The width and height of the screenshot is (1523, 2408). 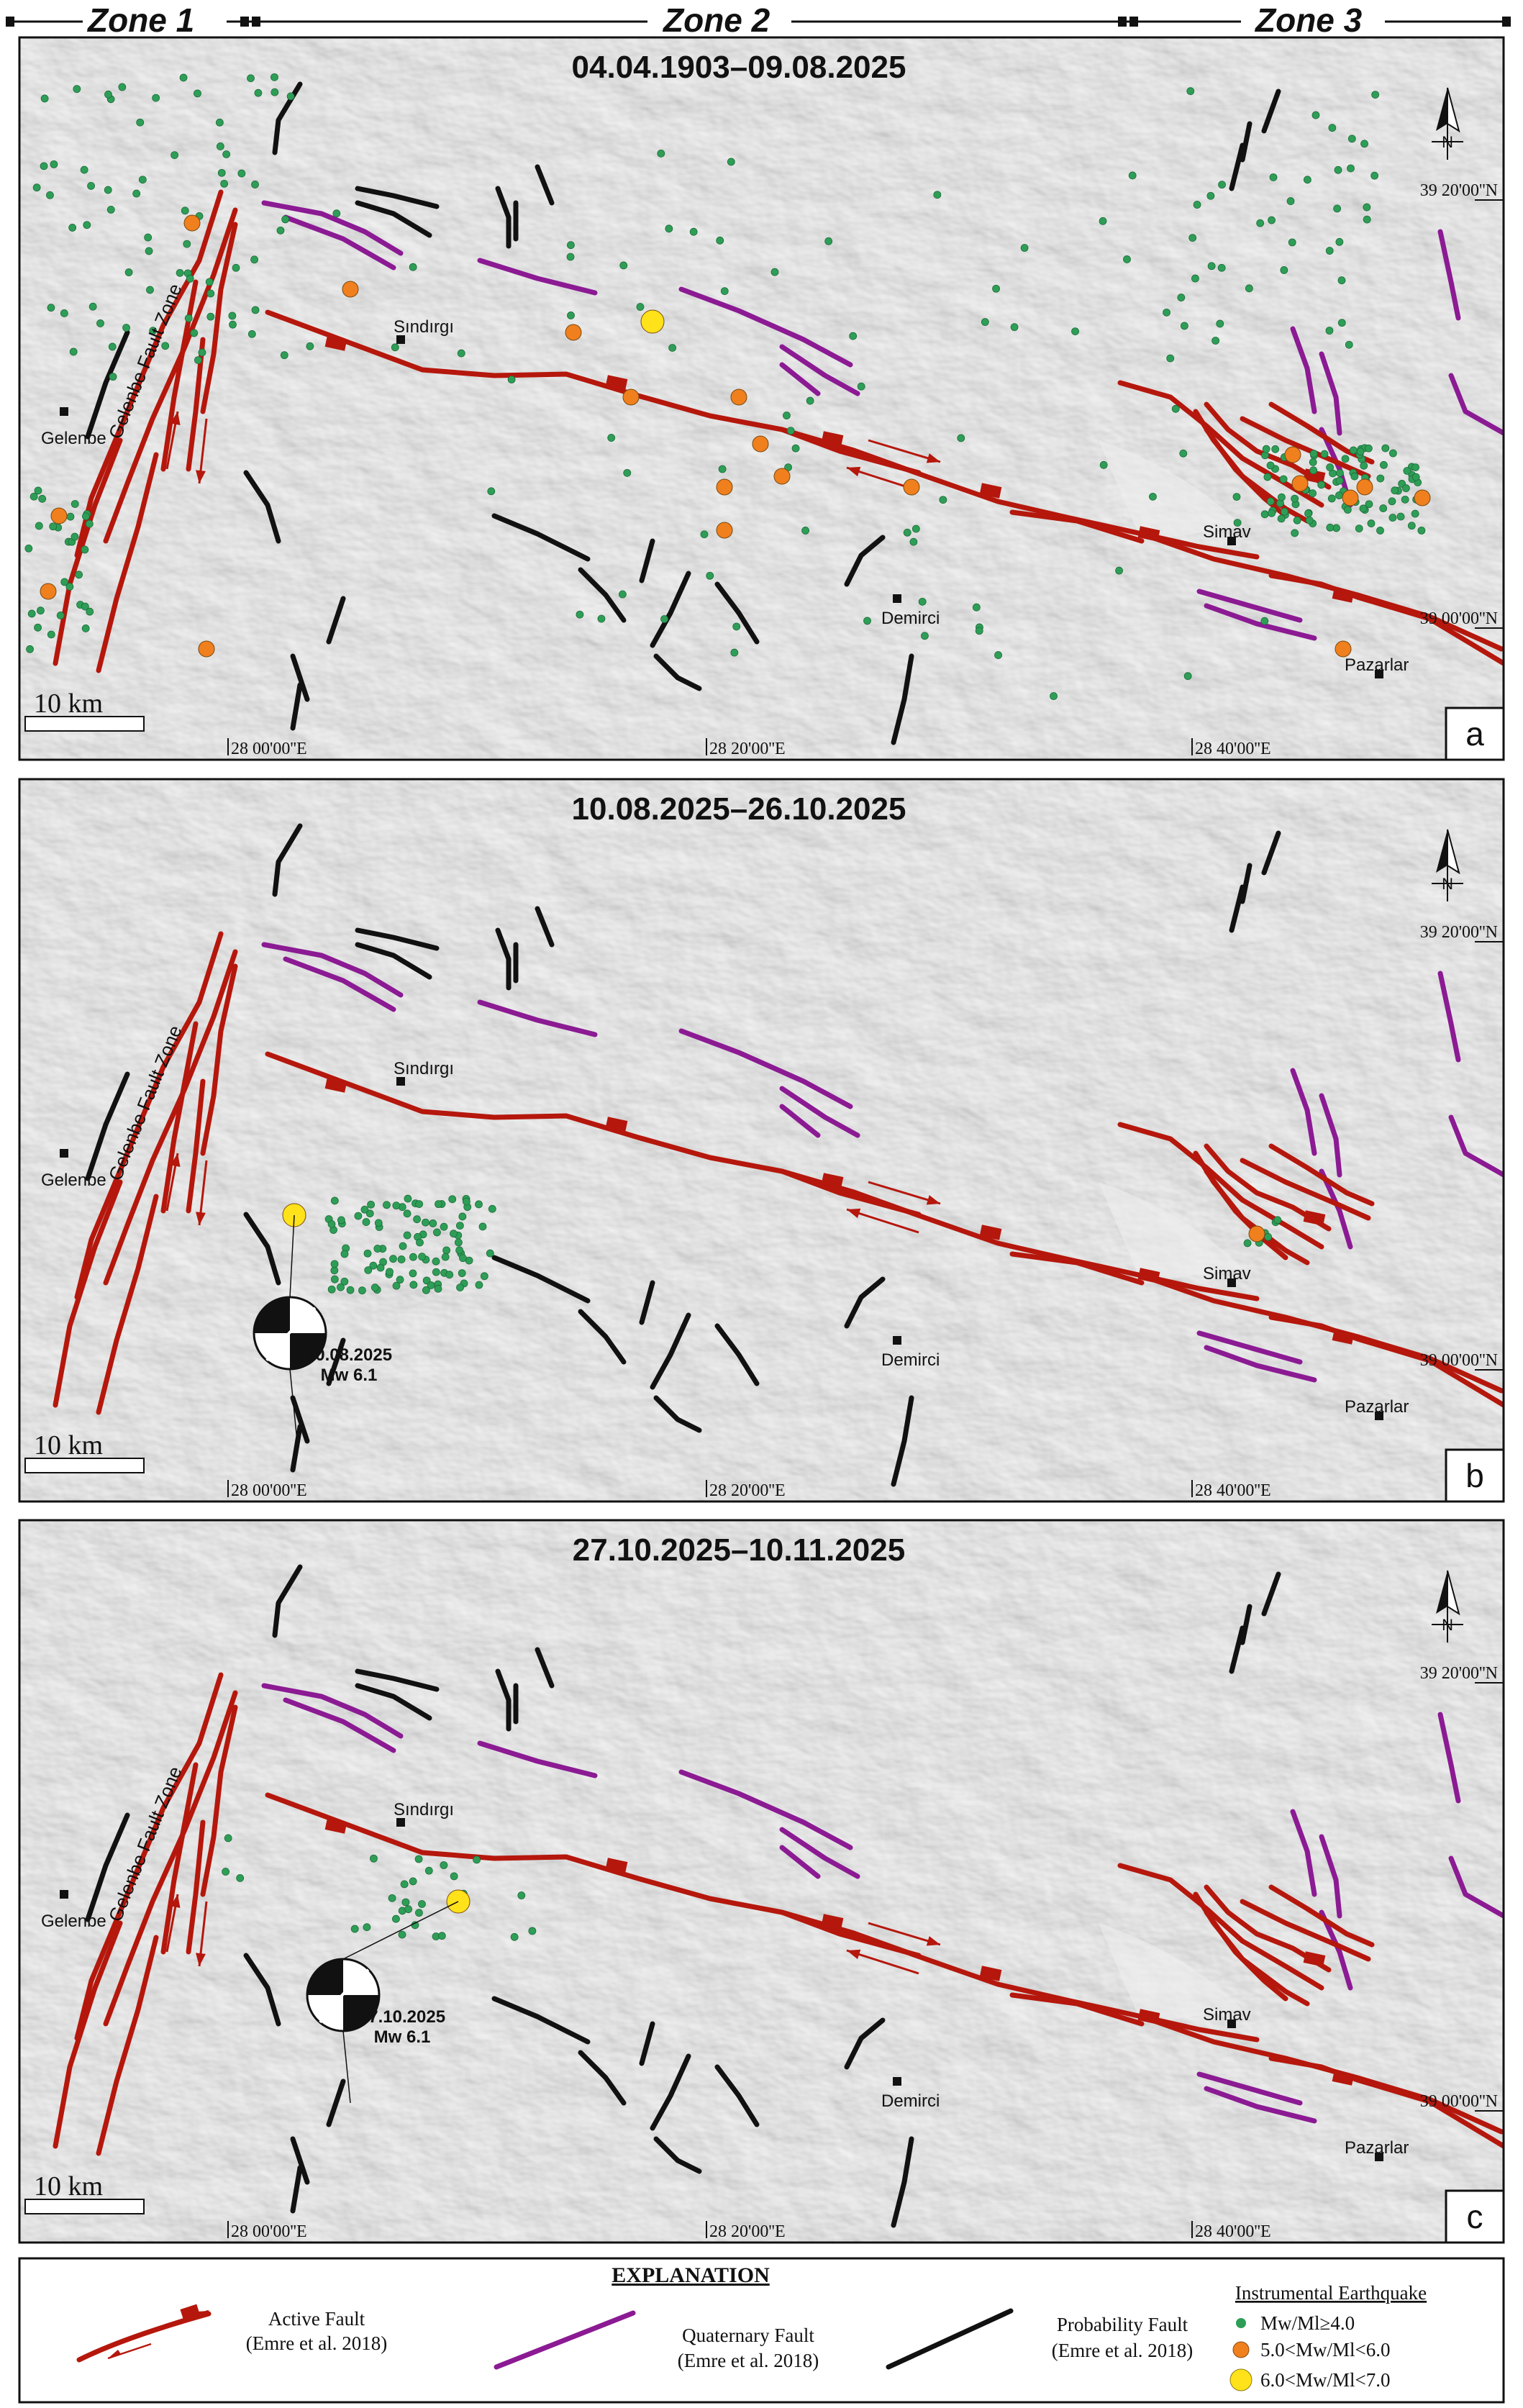 What do you see at coordinates (1379, 2157) in the screenshot?
I see `town-marker-pazarlar` at bounding box center [1379, 2157].